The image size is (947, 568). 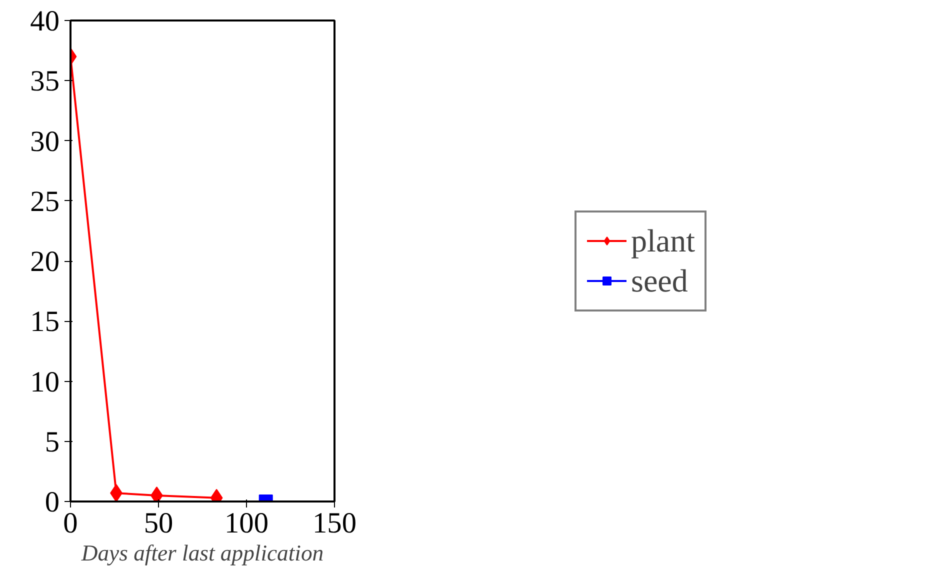 What do you see at coordinates (45, 322) in the screenshot?
I see `y-tick-label: 15` at bounding box center [45, 322].